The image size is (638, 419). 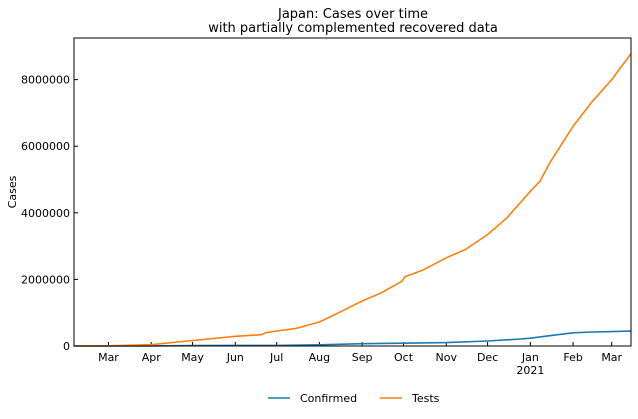 What do you see at coordinates (319, 357) in the screenshot?
I see `x-tick-label: Aug` at bounding box center [319, 357].